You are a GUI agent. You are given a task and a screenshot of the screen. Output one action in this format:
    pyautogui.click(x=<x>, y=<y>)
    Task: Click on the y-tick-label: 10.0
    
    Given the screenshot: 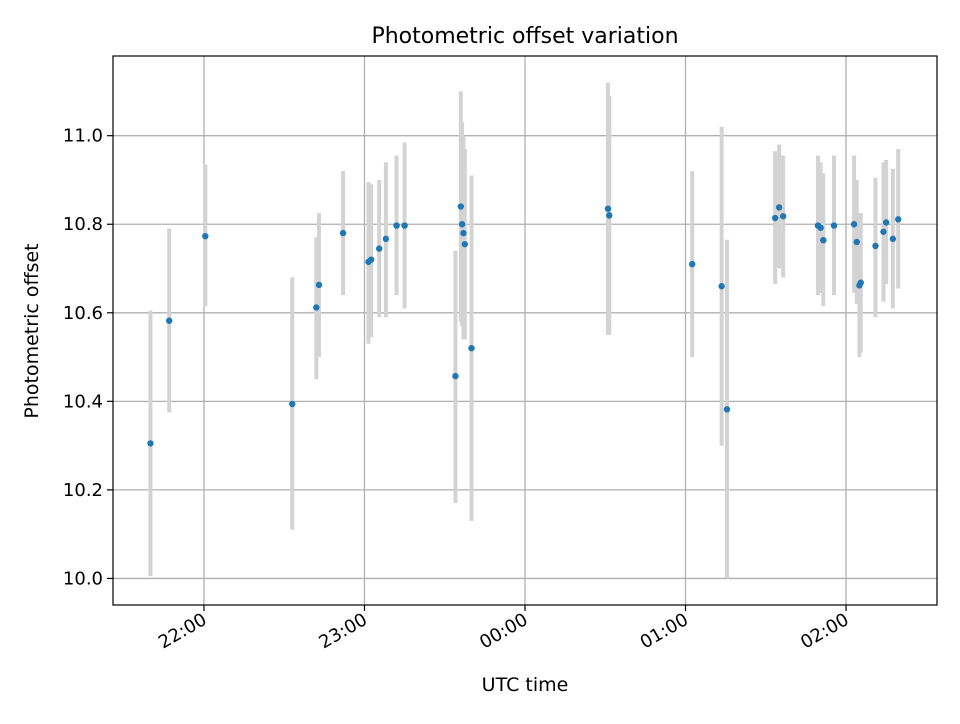 What is the action you would take?
    pyautogui.click(x=83, y=578)
    